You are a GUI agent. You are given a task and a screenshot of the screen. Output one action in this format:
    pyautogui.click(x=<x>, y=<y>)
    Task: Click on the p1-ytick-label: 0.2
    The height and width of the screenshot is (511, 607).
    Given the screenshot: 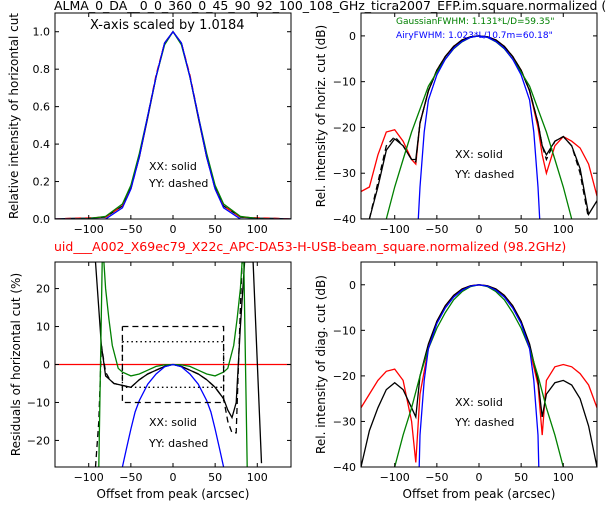 What is the action you would take?
    pyautogui.click(x=42, y=182)
    